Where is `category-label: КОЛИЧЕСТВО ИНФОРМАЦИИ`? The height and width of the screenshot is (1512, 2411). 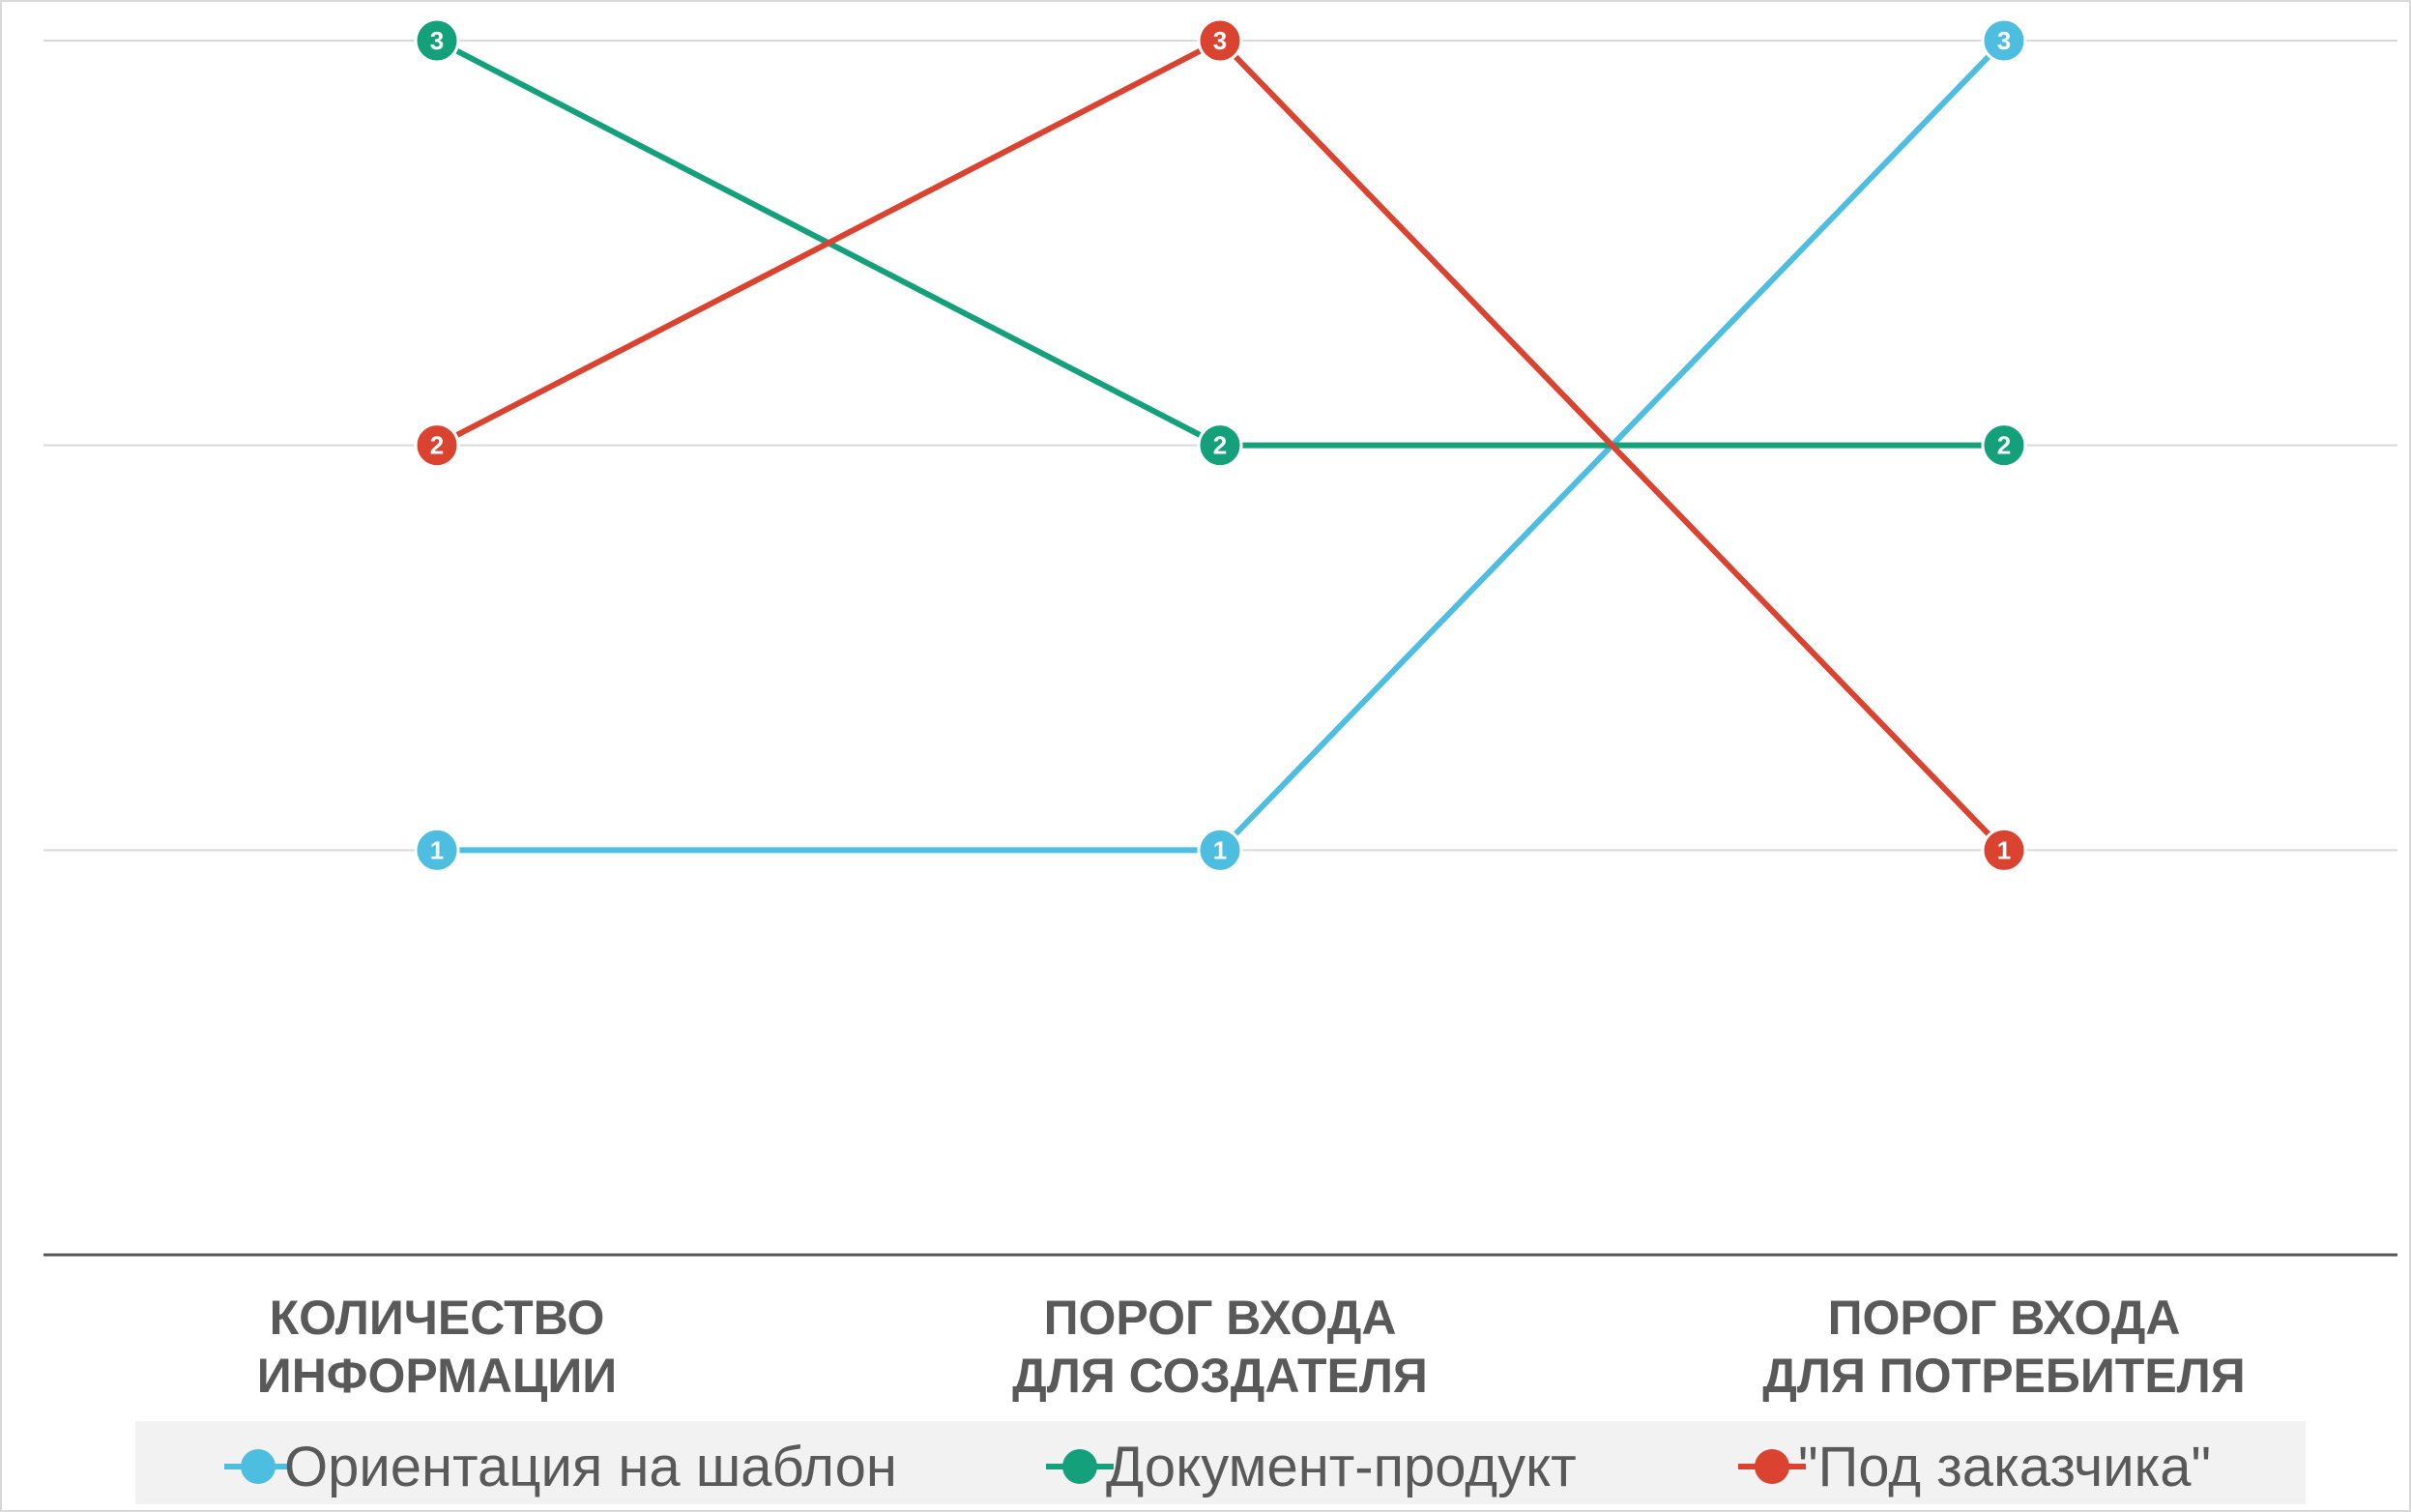 category-label: КОЛИЧЕСТВО ИНФОРМАЦИИ is located at coordinates (437, 1347).